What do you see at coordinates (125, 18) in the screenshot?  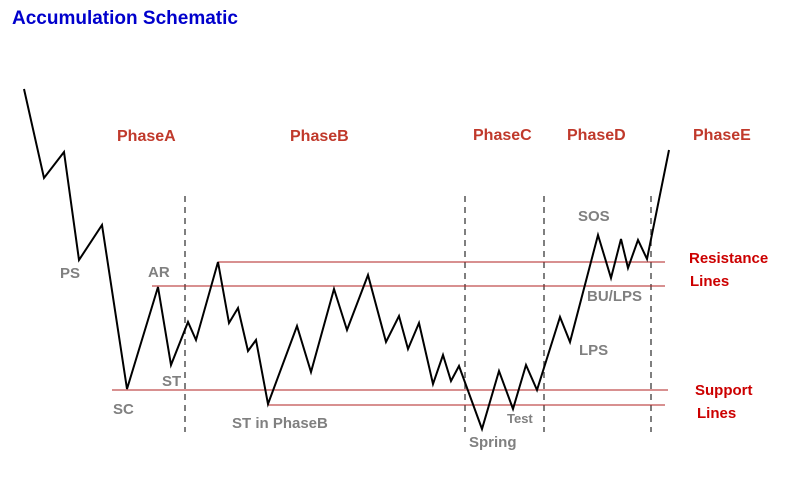 I see `diagram-title: Accumulation Schematic` at bounding box center [125, 18].